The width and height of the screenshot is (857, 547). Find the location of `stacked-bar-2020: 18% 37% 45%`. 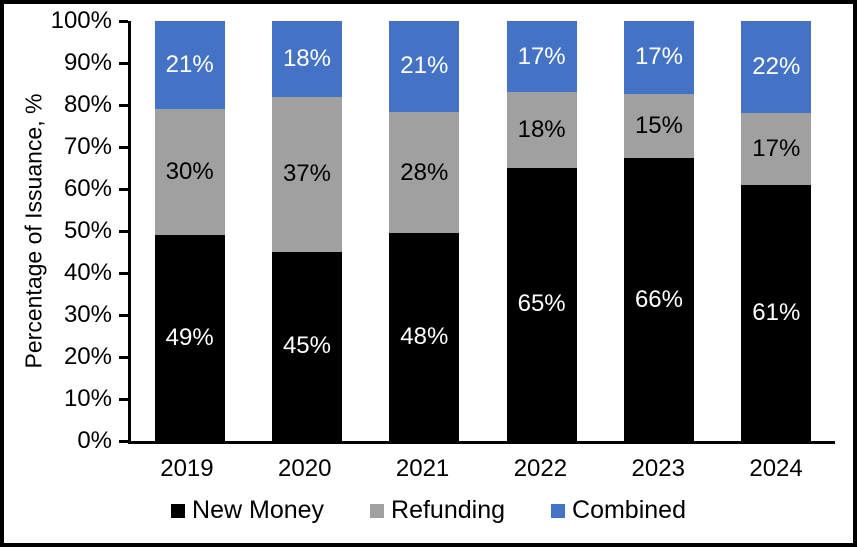

stacked-bar-2020: 18% 37% 45% is located at coordinates (306, 231).